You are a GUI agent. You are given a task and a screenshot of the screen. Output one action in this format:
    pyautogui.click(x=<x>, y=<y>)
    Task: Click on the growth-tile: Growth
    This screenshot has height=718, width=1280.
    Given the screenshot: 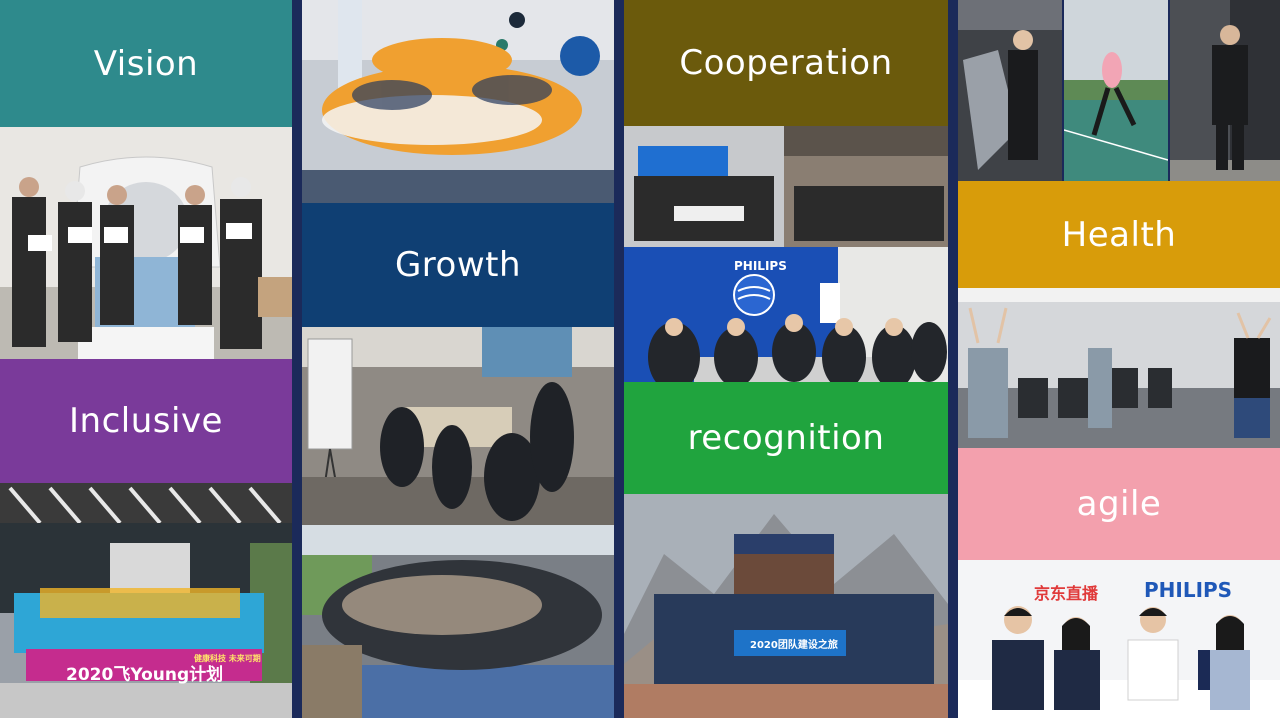 What is the action you would take?
    pyautogui.click(x=458, y=265)
    